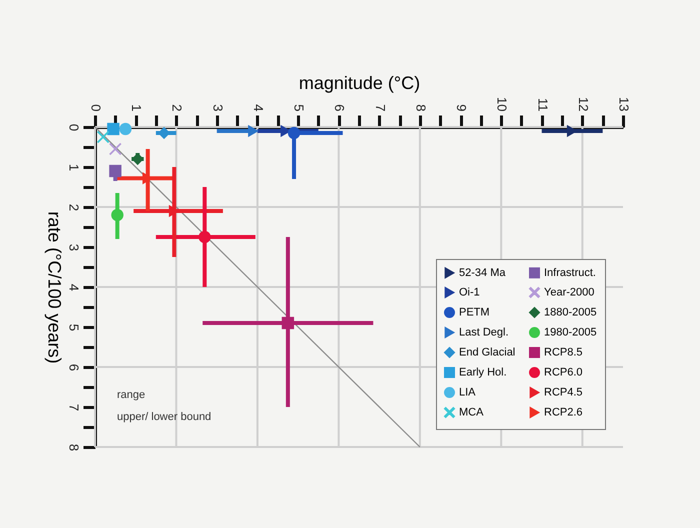 This screenshot has height=528, width=700. Describe the element at coordinates (74, 208) in the screenshot. I see `y-tick-label: 2` at that location.